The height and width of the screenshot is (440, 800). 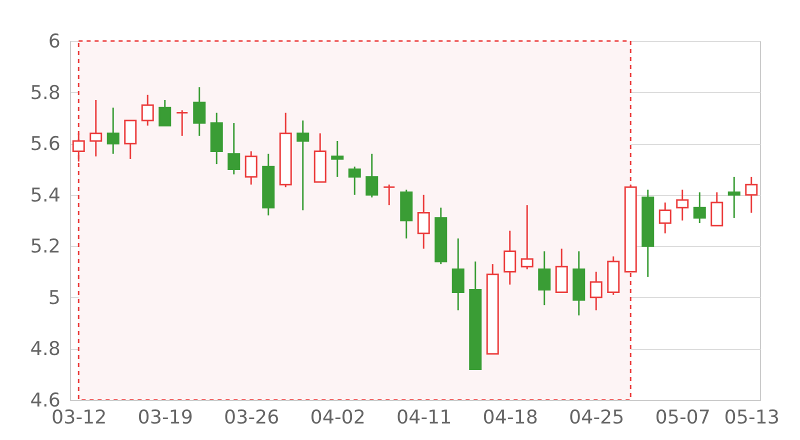 What do you see at coordinates (54, 297) in the screenshot?
I see `y-tick-label: 5` at bounding box center [54, 297].